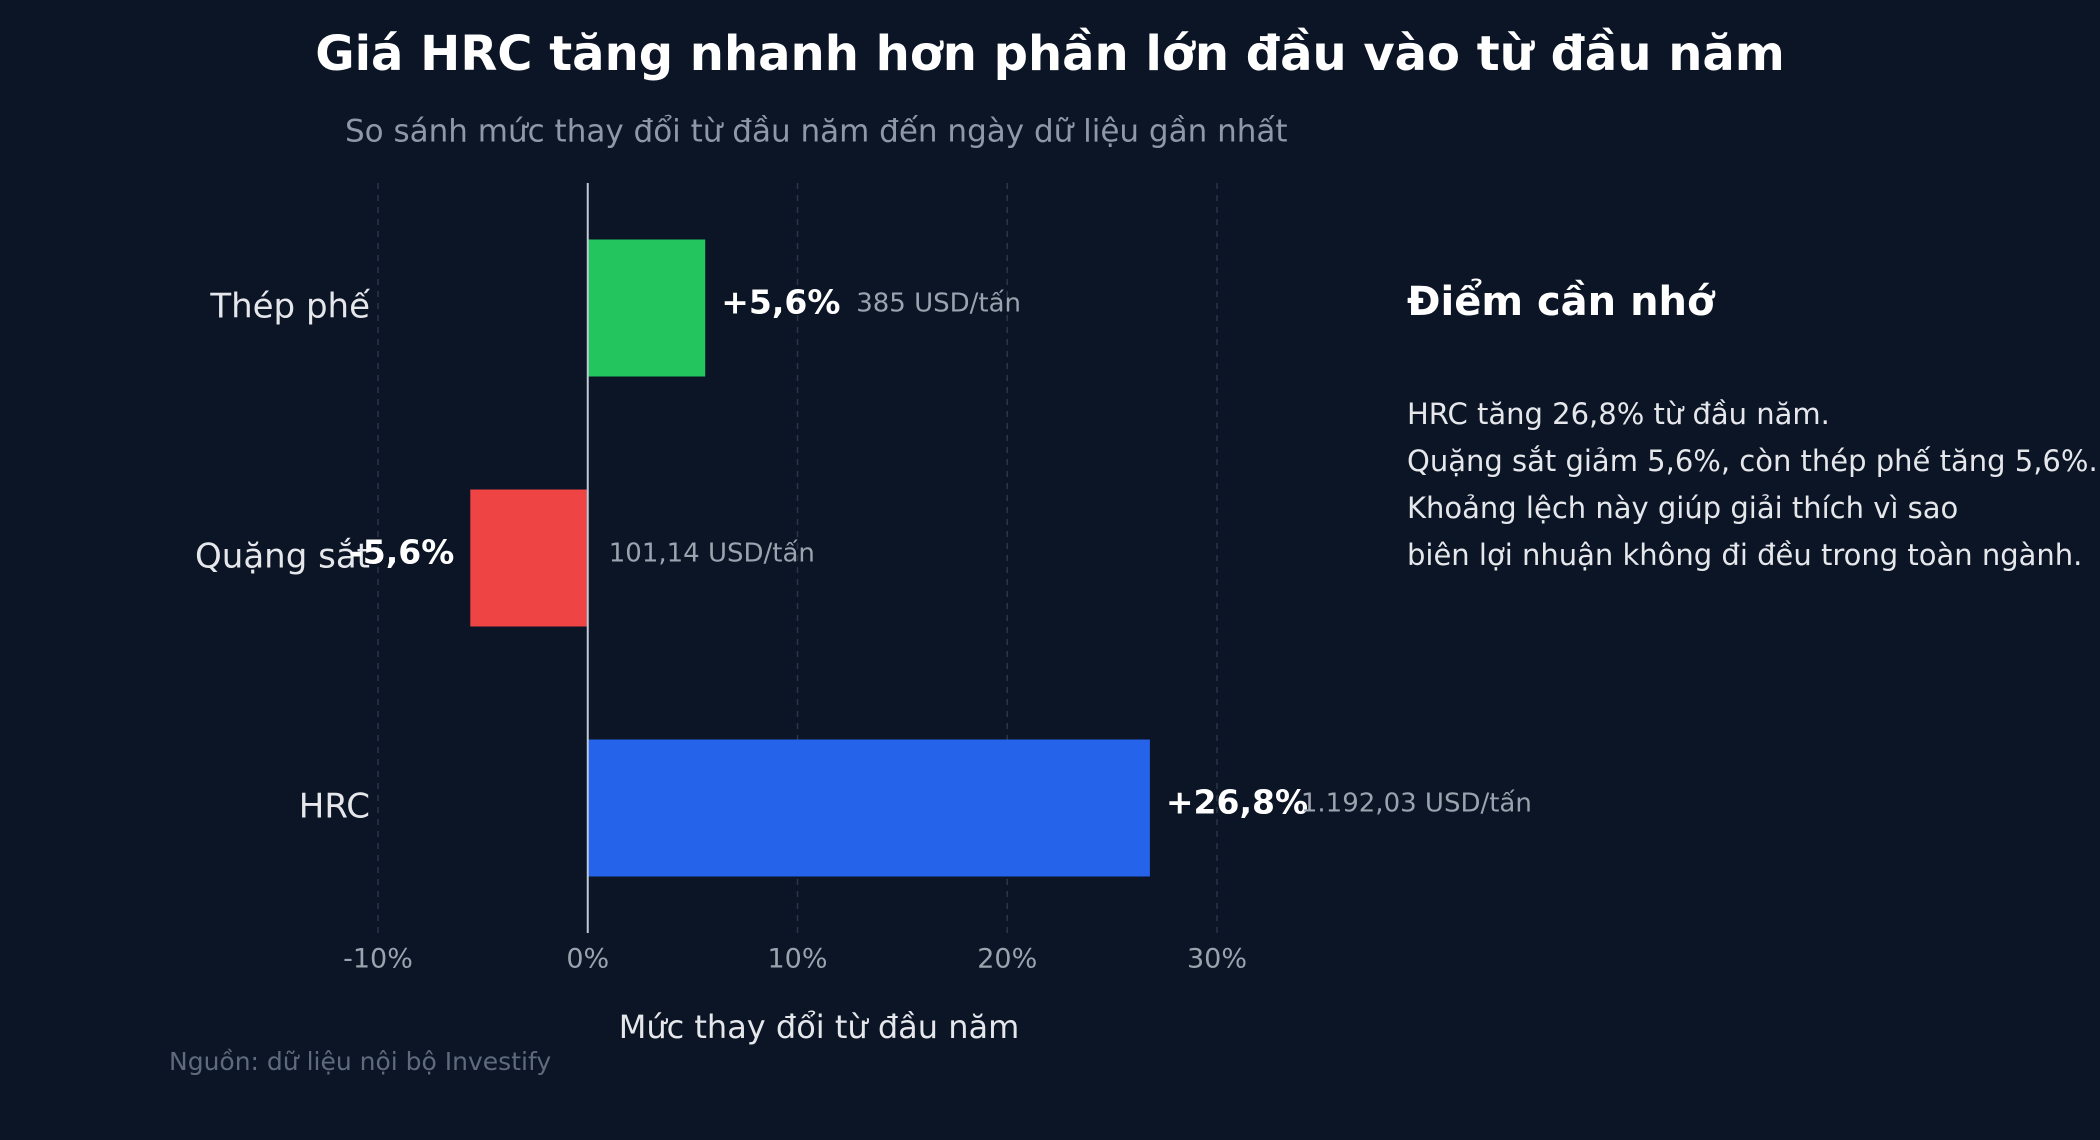 This screenshot has height=1140, width=2100. Describe the element at coordinates (1007, 959) in the screenshot. I see `x-tick-label: 20%` at that location.